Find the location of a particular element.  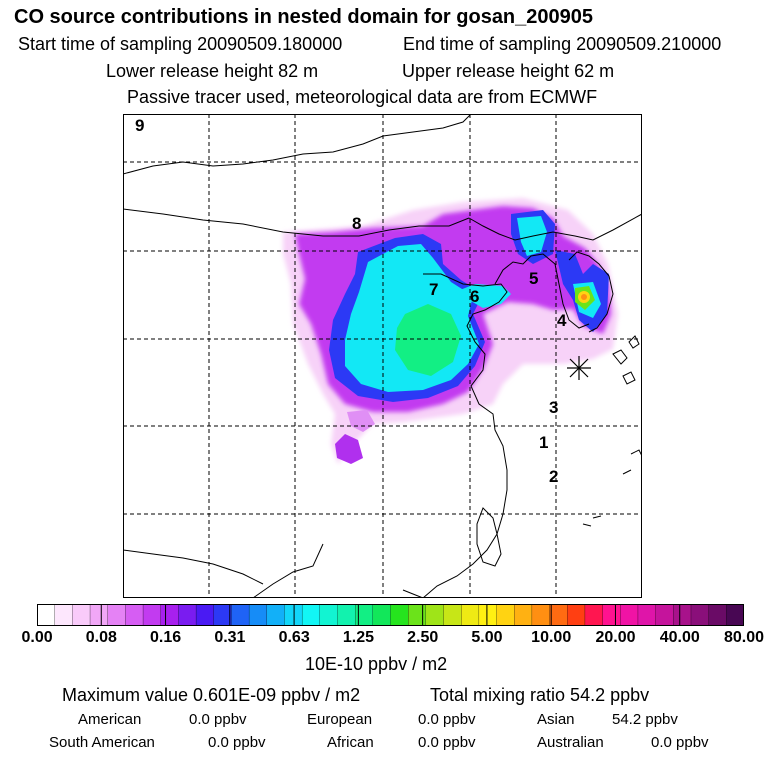

colorbar-tick-label: 0.08 is located at coordinates (101, 637).